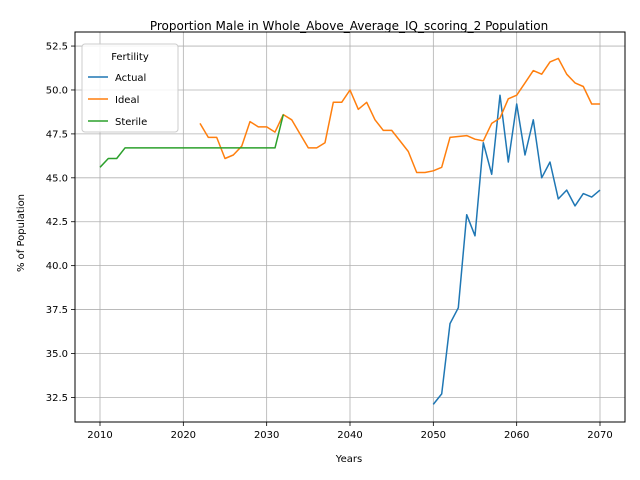 Image resolution: width=640 pixels, height=480 pixels. I want to click on y-tick-label: 37.5, so click(57, 310).